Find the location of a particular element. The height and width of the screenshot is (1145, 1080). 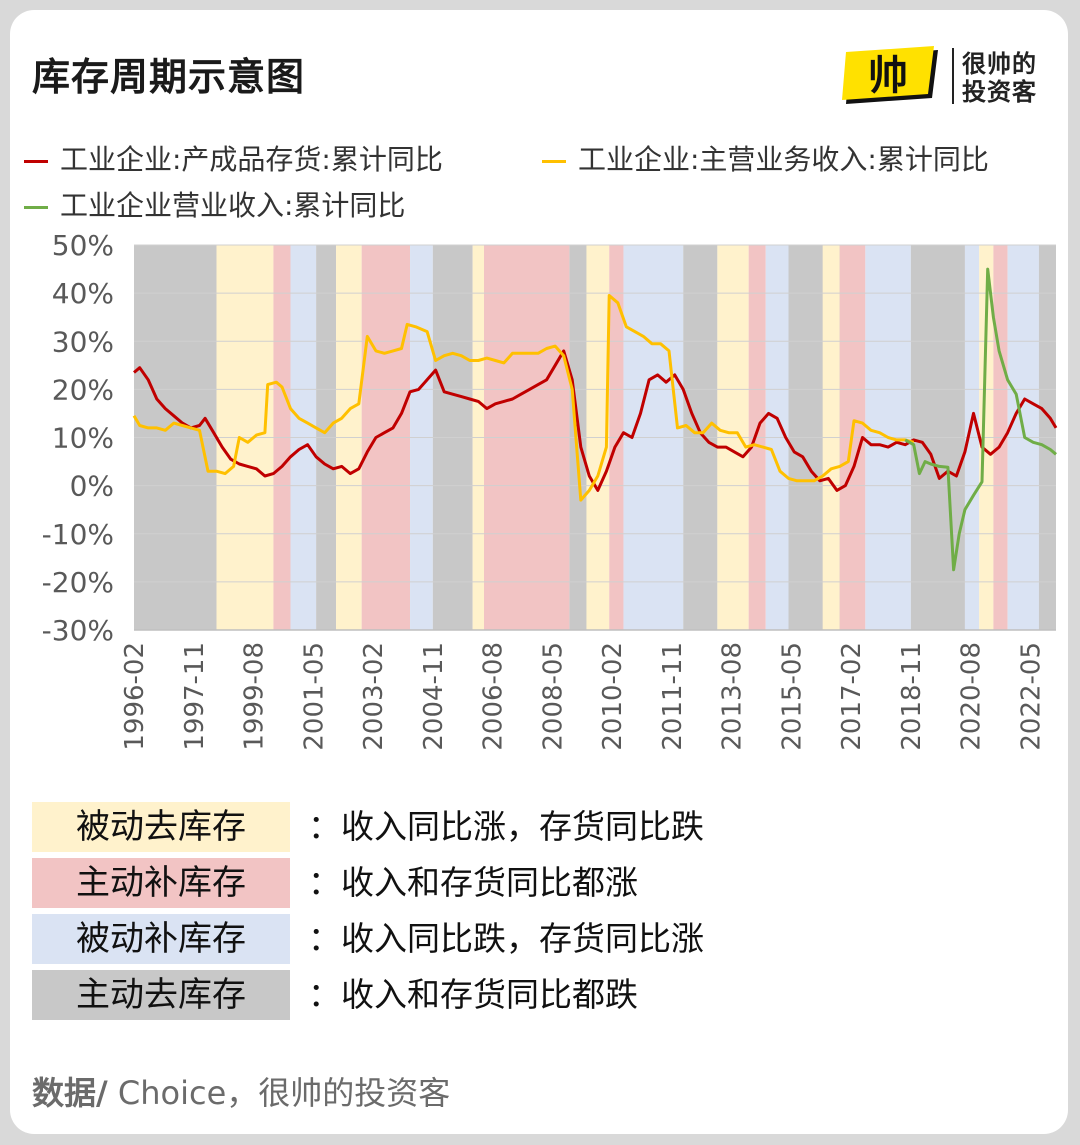

logo-separator is located at coordinates (953, 76).